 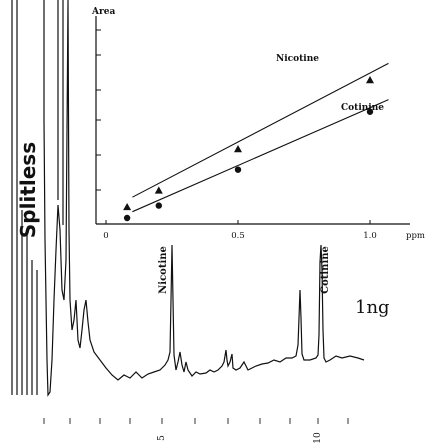 I want to click on inset-y-axis-label: Area, so click(x=103, y=12).